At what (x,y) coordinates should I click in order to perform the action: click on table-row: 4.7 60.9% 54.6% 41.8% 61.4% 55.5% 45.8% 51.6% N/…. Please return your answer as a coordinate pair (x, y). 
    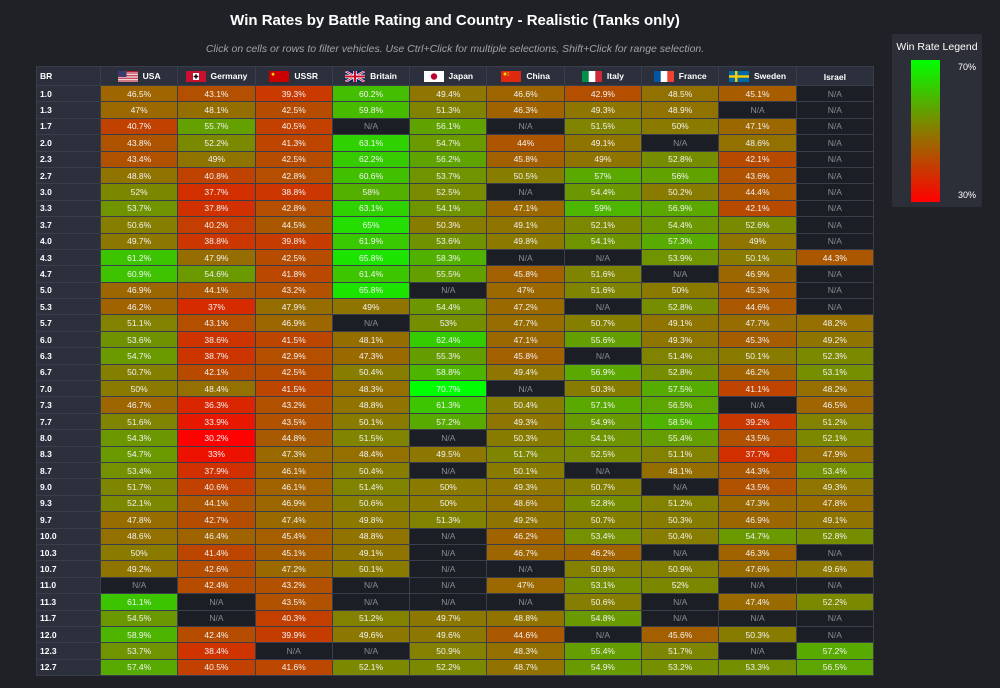
    Looking at the image, I should click on (455, 274).